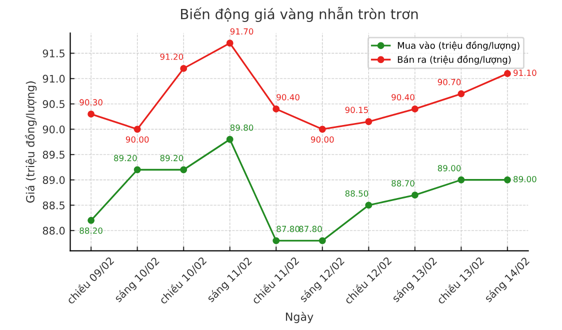  I want to click on data-label: 88.50, so click(356, 193).